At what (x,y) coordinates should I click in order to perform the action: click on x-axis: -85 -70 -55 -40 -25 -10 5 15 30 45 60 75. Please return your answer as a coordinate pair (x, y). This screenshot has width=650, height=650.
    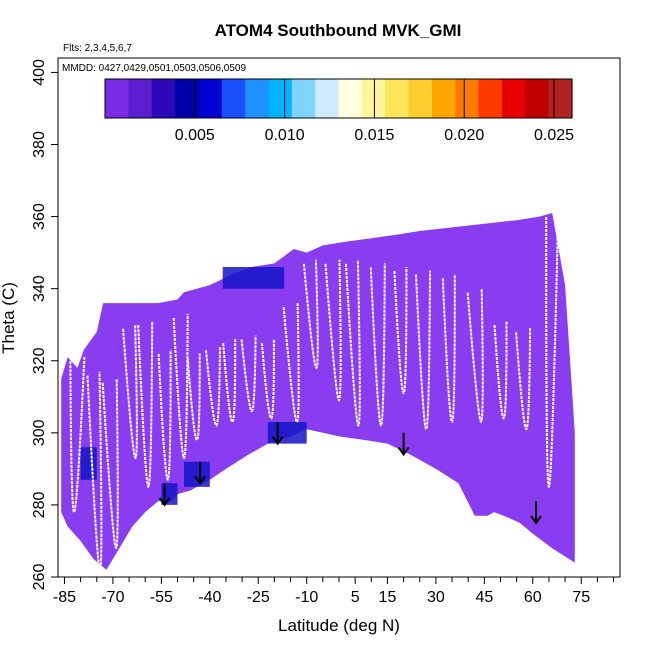
    Looking at the image, I should click on (334, 591).